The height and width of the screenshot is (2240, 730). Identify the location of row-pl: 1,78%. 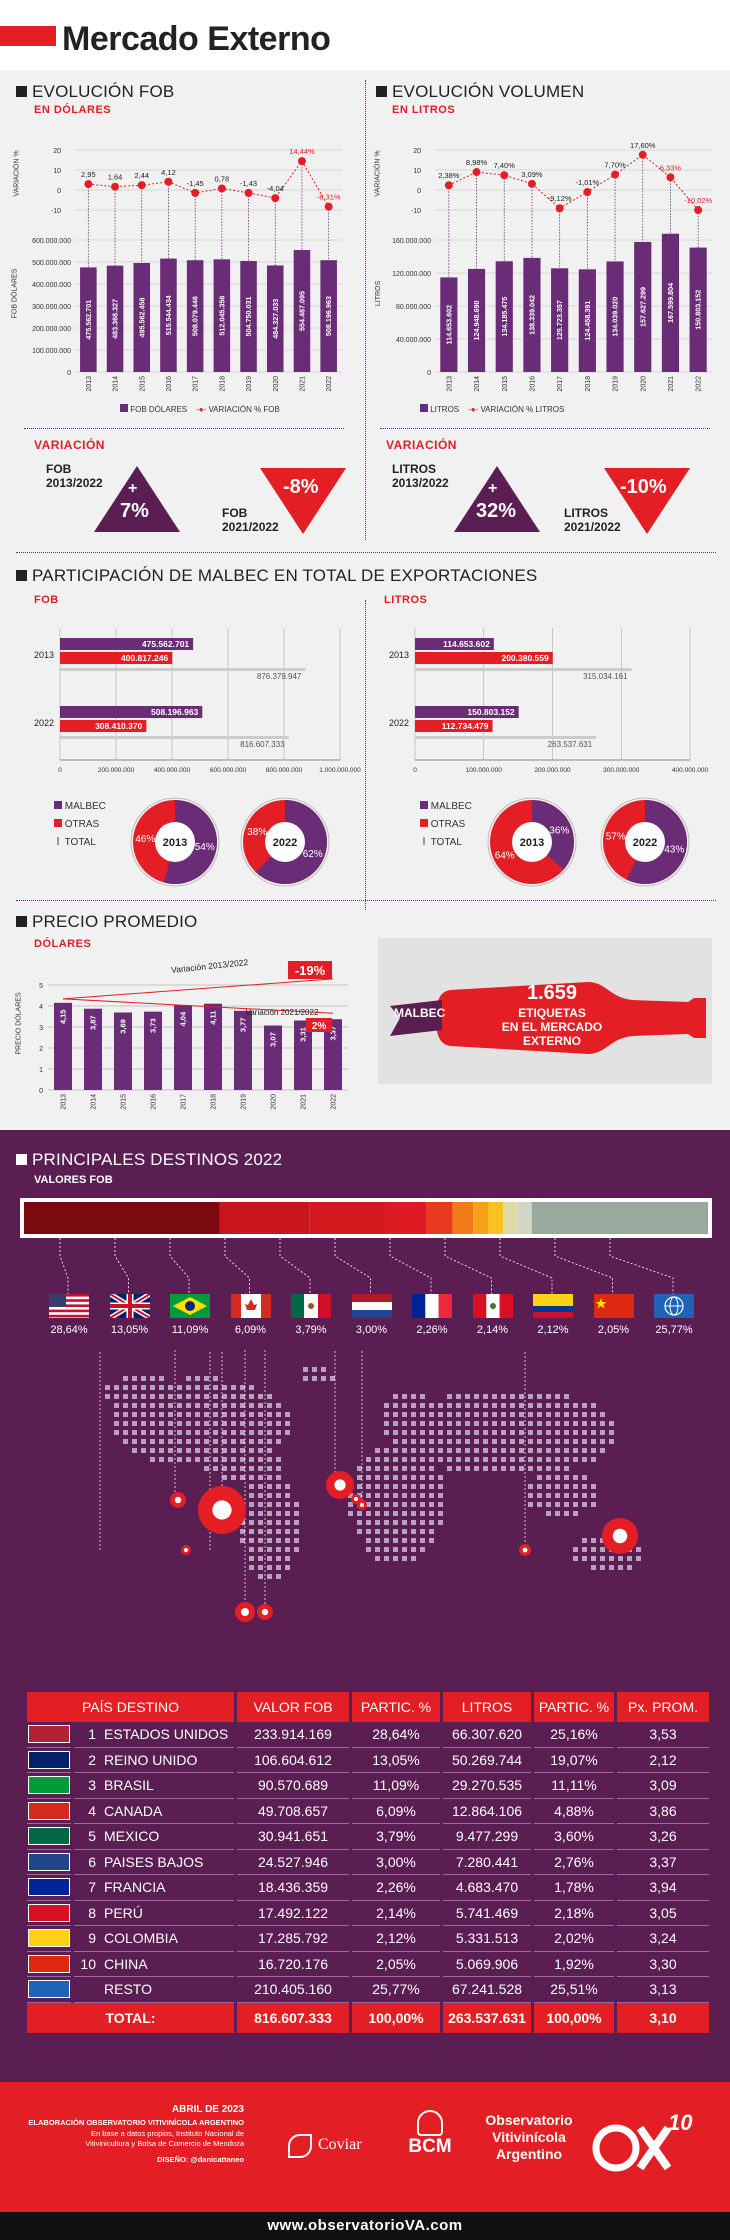
(574, 1888).